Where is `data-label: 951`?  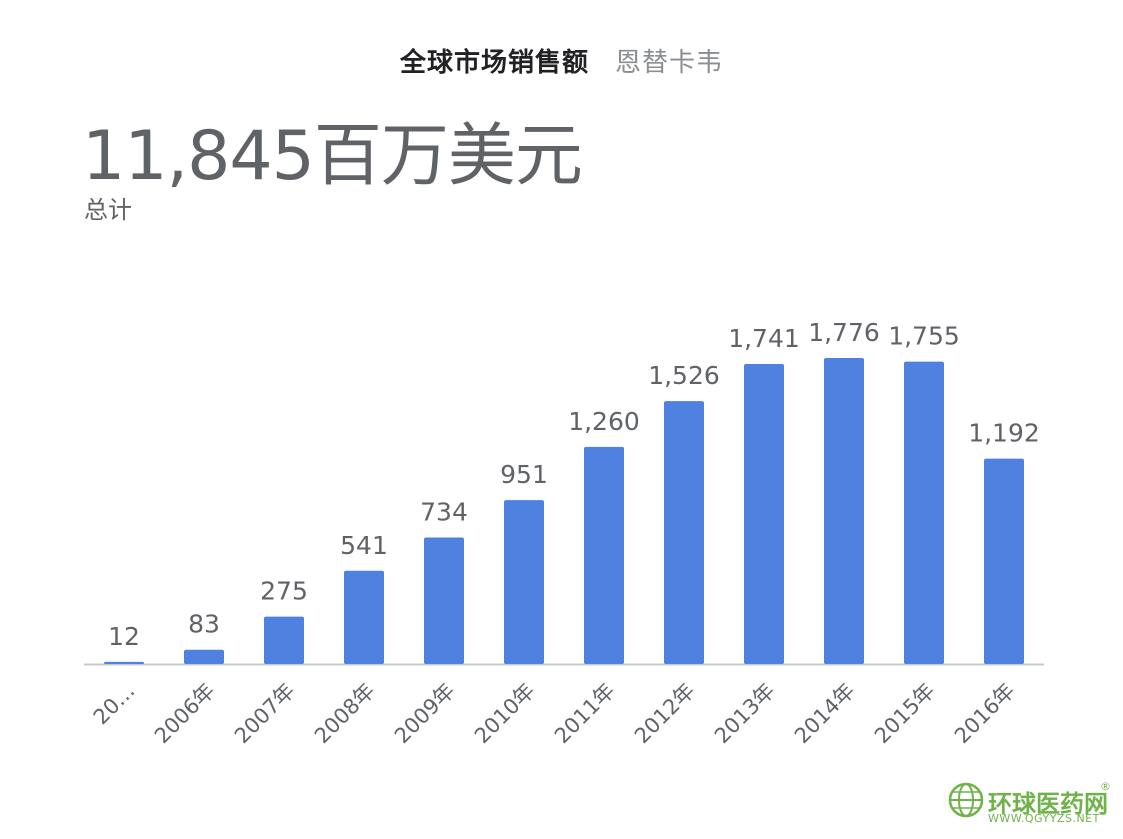 data-label: 951 is located at coordinates (524, 474).